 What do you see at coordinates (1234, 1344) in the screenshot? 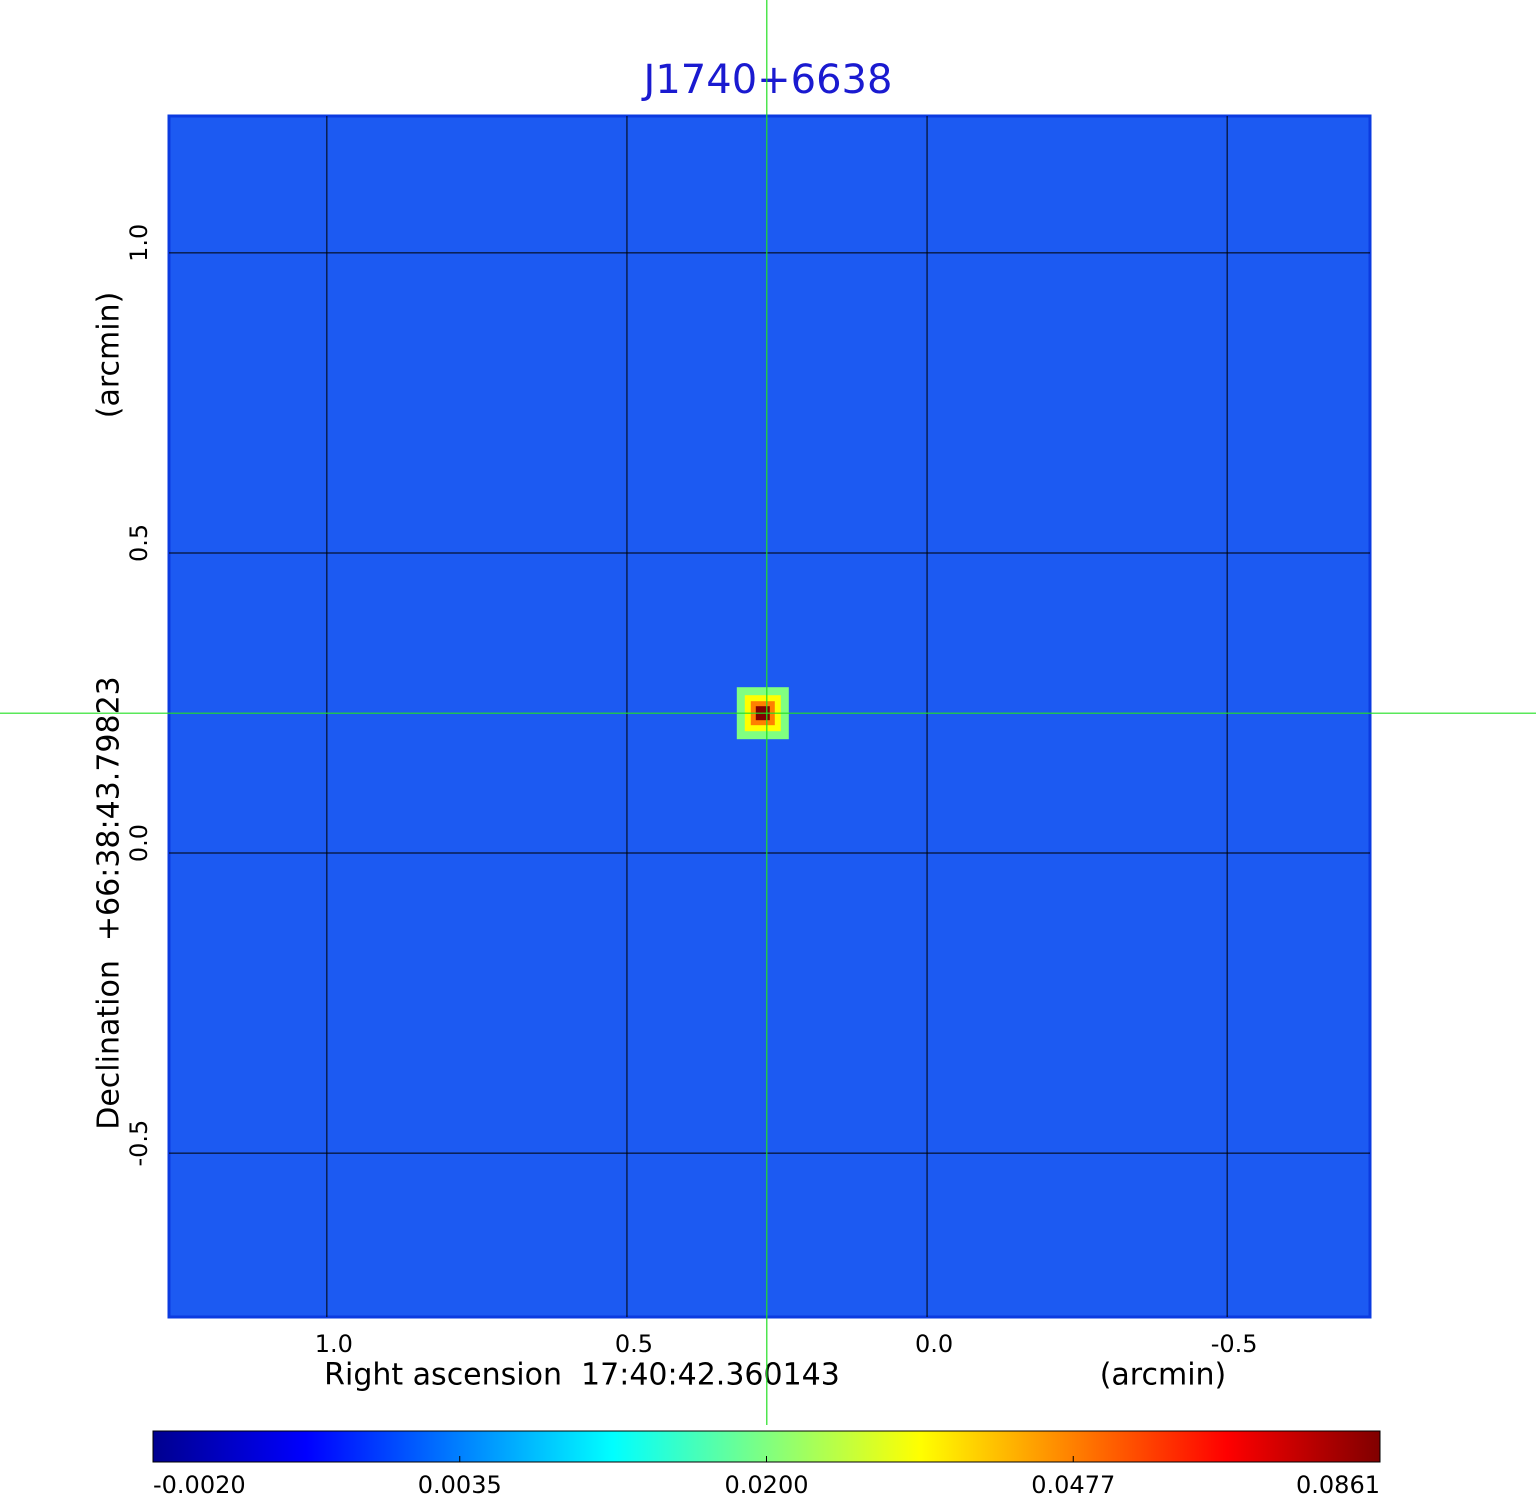
I see `x-tick-label: -0.5` at bounding box center [1234, 1344].